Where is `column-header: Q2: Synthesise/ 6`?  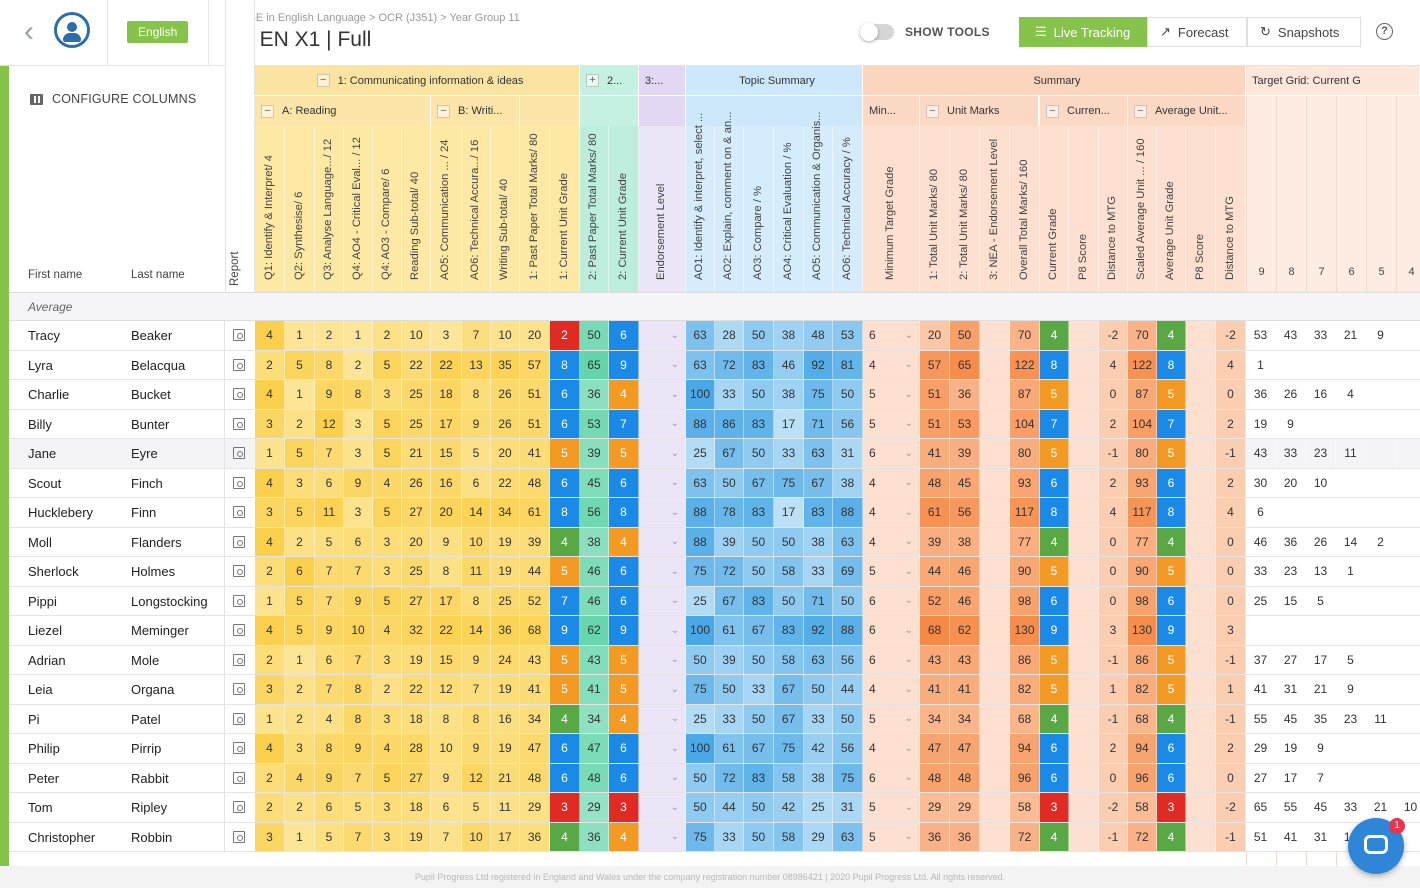 column-header: Q2: Synthesise/ 6 is located at coordinates (300, 209).